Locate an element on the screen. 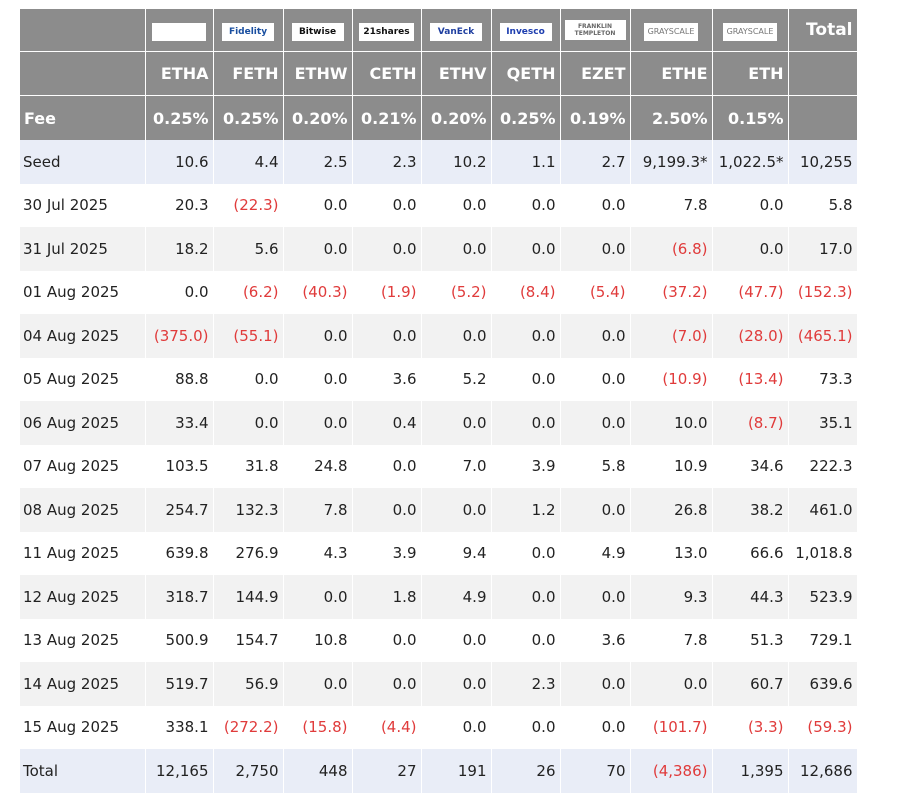  flow-value: 1,018.8 is located at coordinates (823, 553).